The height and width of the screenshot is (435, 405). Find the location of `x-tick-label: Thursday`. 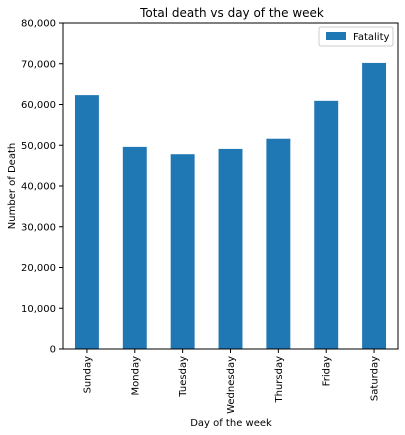

x-tick-label: Thursday is located at coordinates (279, 380).